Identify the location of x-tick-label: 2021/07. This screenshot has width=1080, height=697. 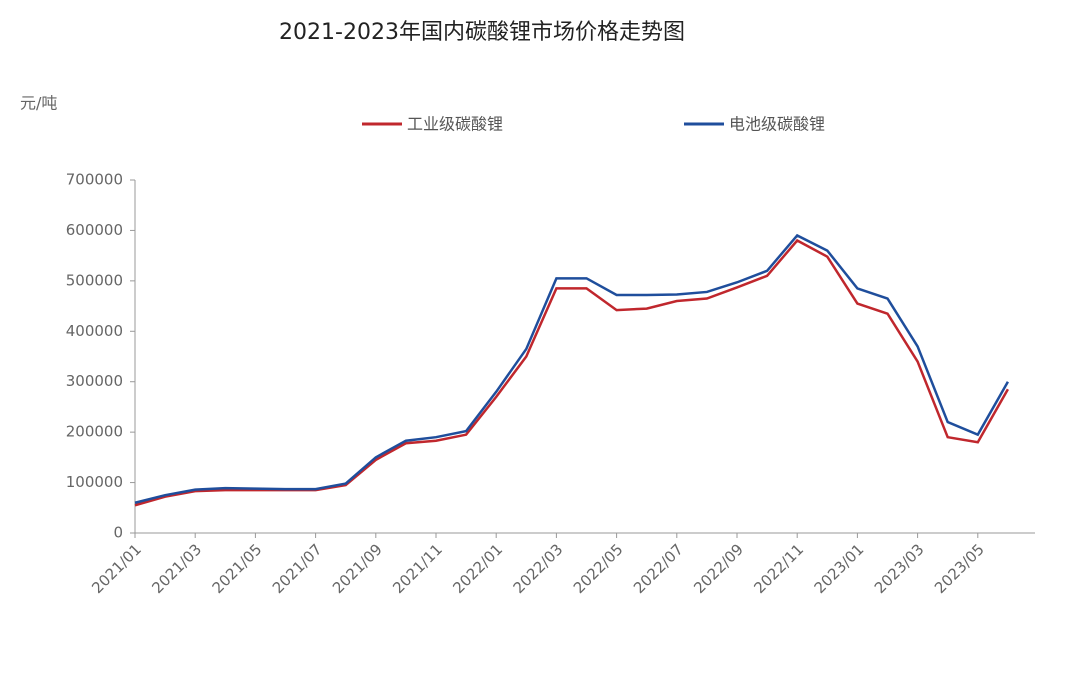
(297, 568).